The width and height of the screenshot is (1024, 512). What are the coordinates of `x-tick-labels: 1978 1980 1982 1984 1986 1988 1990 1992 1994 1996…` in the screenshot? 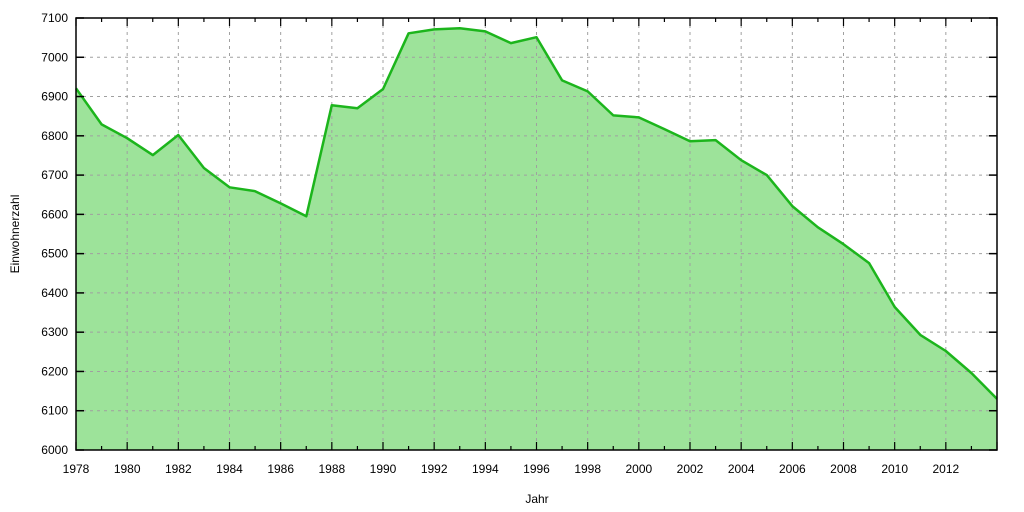 It's located at (511, 469).